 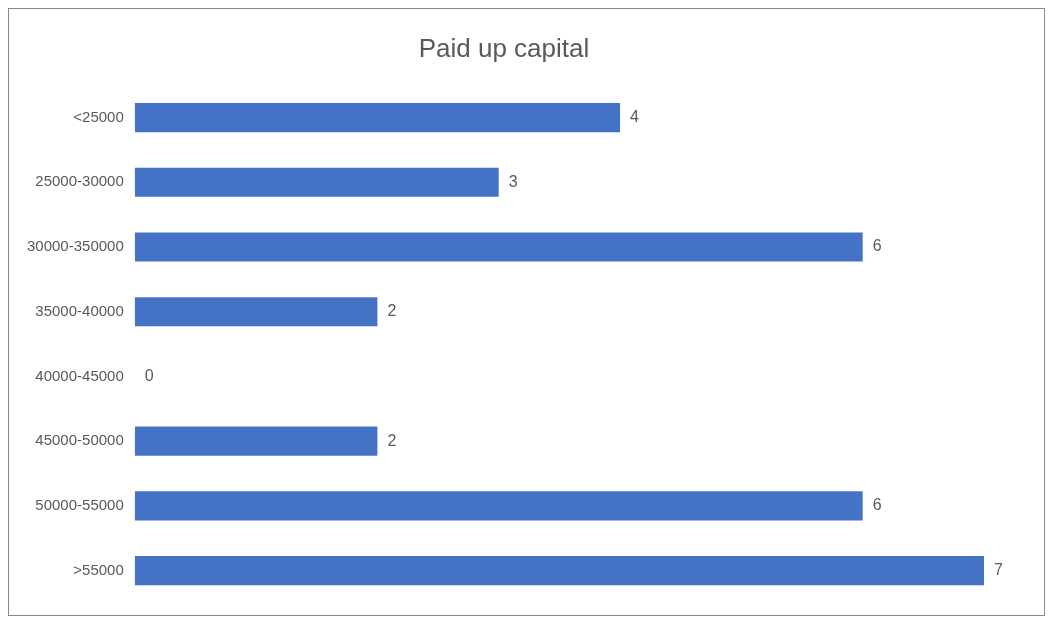 What do you see at coordinates (79, 375) in the screenshot?
I see `y-tick-label: 40000-45000` at bounding box center [79, 375].